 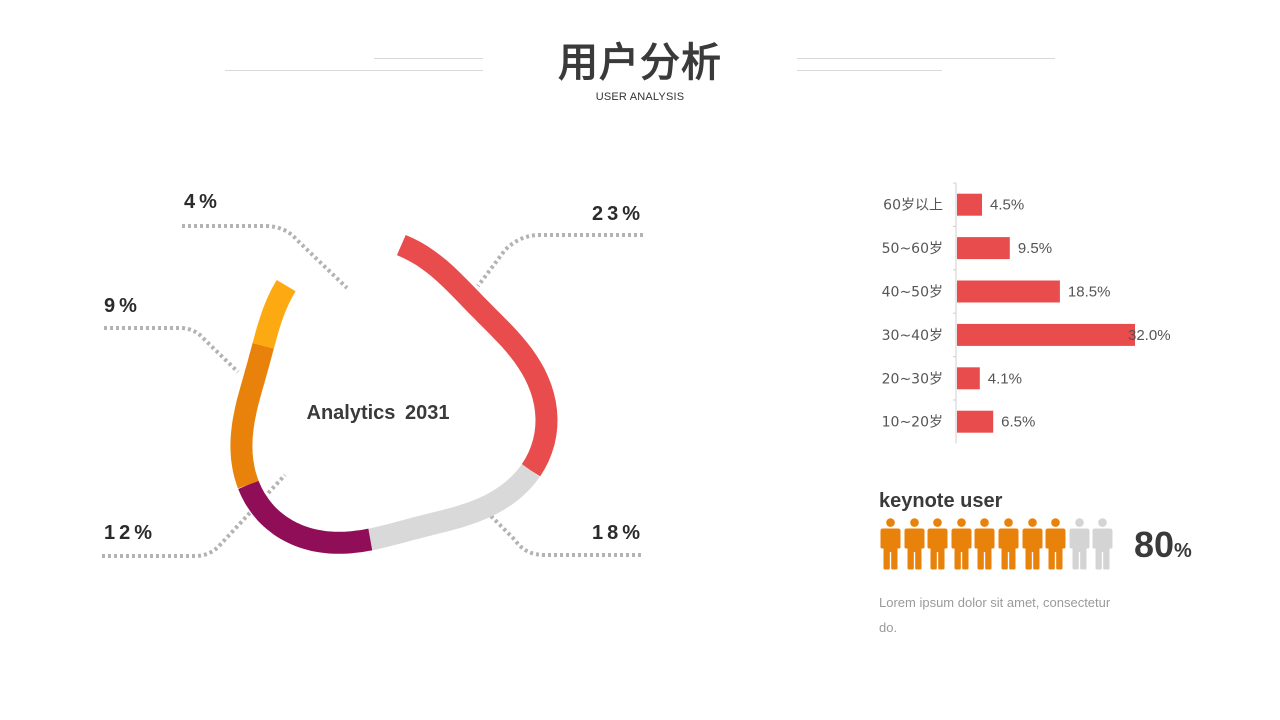 I want to click on donut-center-label: Analytics 2031, so click(x=378, y=413).